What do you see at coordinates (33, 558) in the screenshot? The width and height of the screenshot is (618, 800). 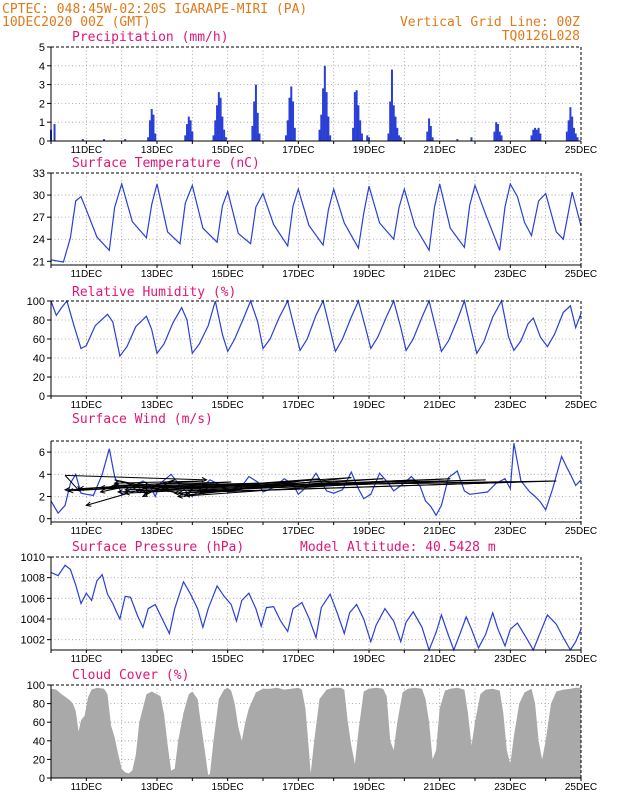 I see `y-tick-label: 1010` at bounding box center [33, 558].